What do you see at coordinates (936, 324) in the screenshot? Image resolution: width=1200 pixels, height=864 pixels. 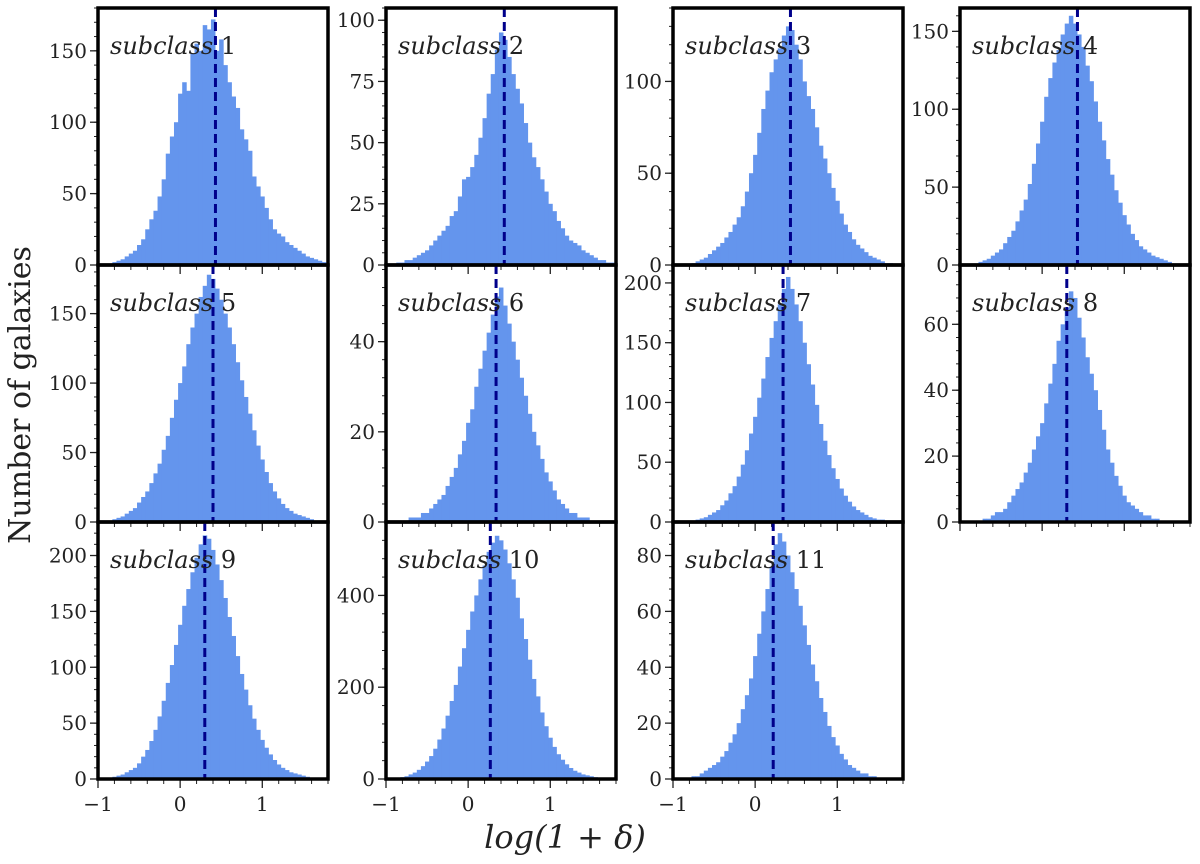 I see `y-tick-label: 60` at bounding box center [936, 324].